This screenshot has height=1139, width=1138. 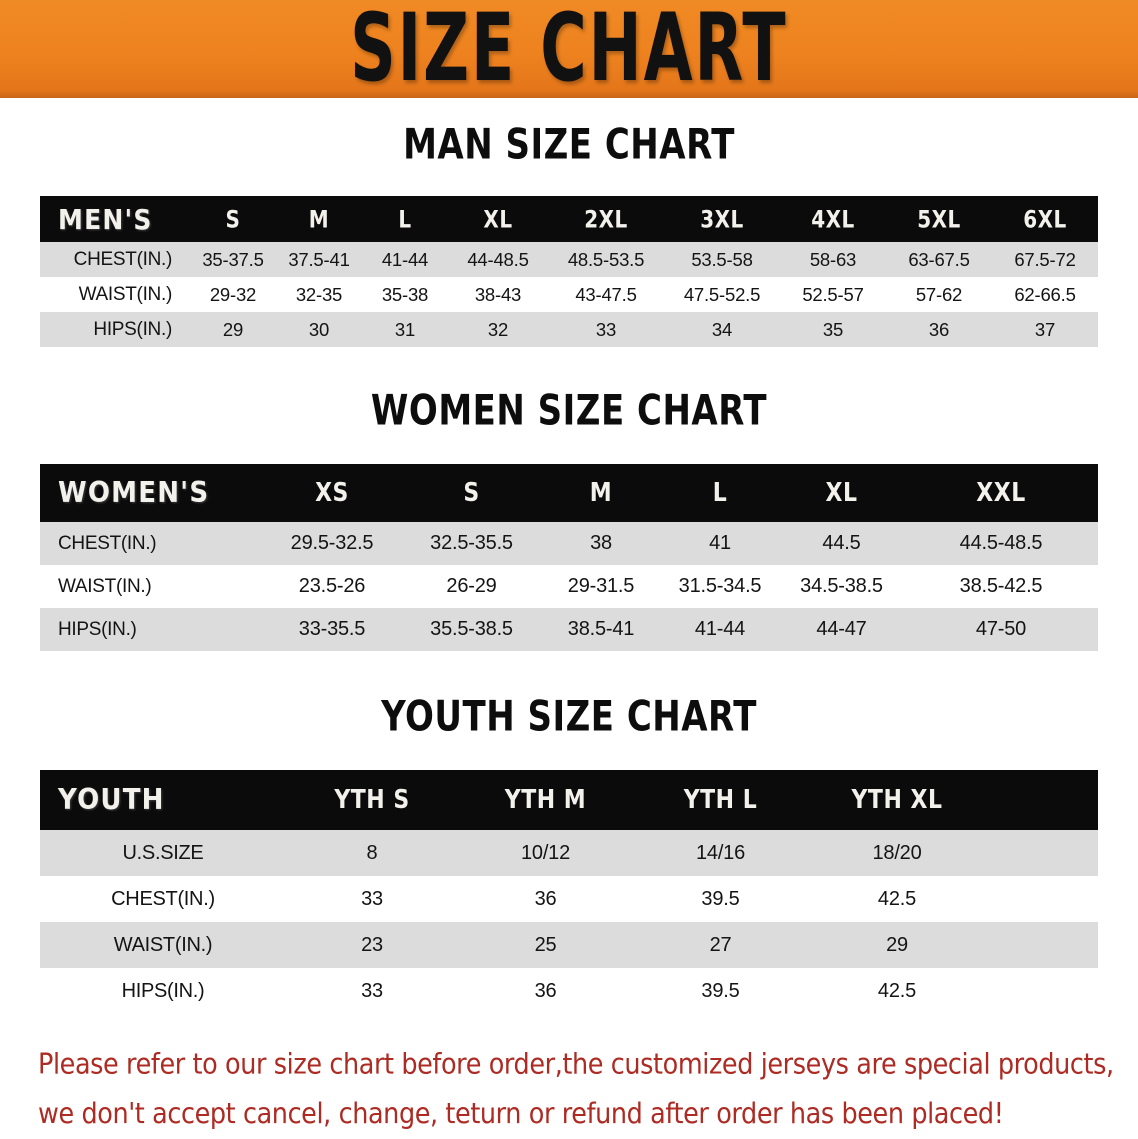 I want to click on table-row: HIPS(IN.) 33 36 39.5 42.5, so click(x=569, y=991).